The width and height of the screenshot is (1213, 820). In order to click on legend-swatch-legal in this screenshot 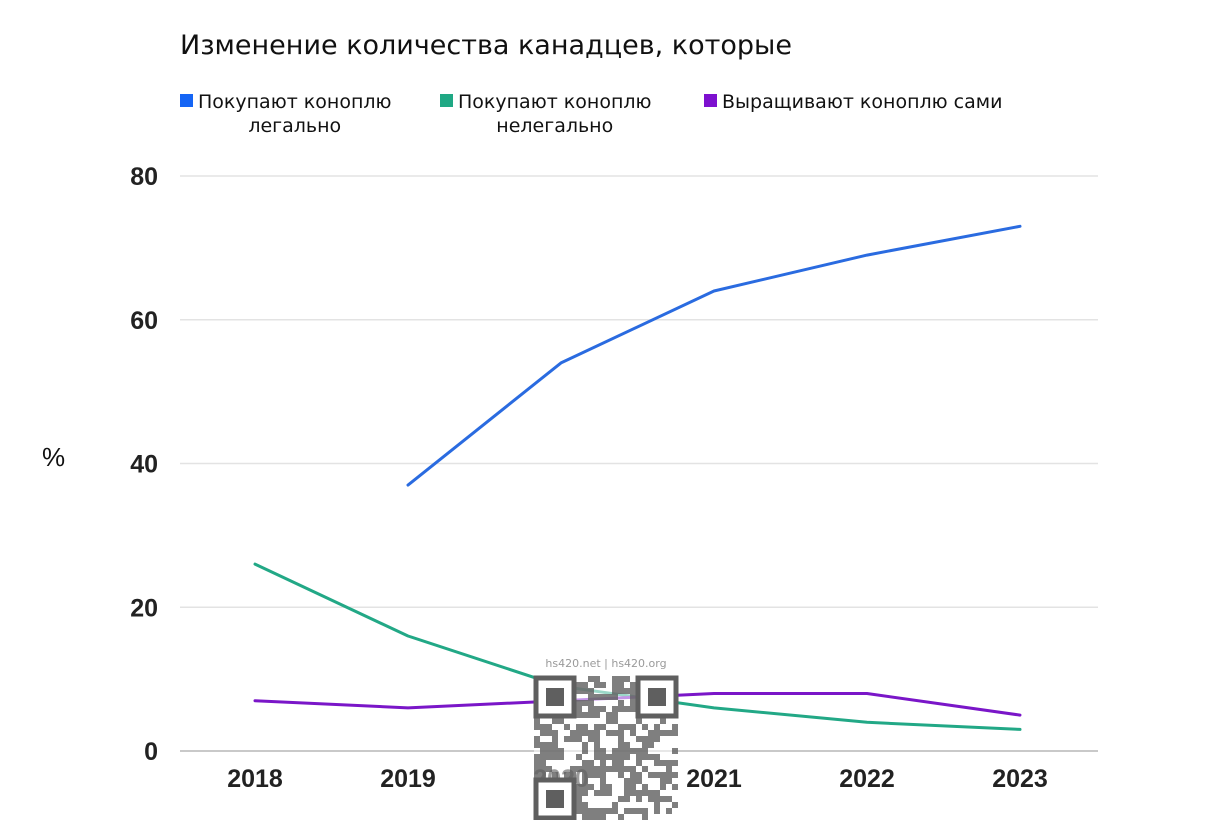, I will do `click(186, 100)`.